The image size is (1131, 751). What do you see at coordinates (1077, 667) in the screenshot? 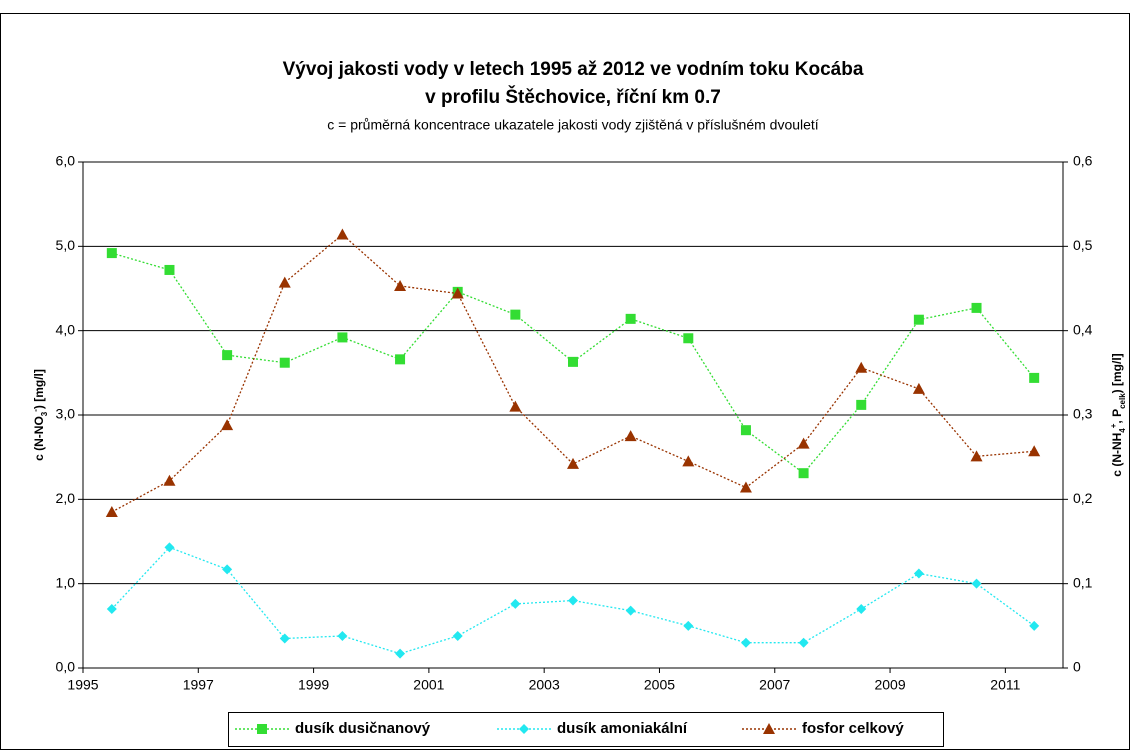
I see `y2-tick-label: 0` at bounding box center [1077, 667].